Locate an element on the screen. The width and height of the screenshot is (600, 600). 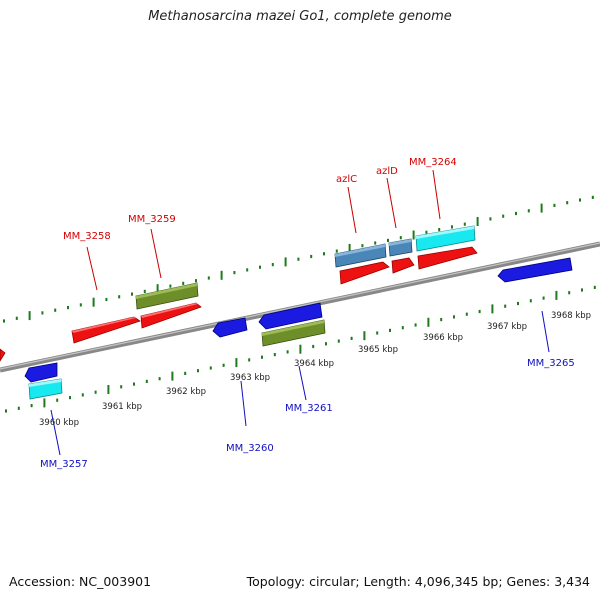
tick-label-3961: 3961 kbp is located at coordinates (122, 407).